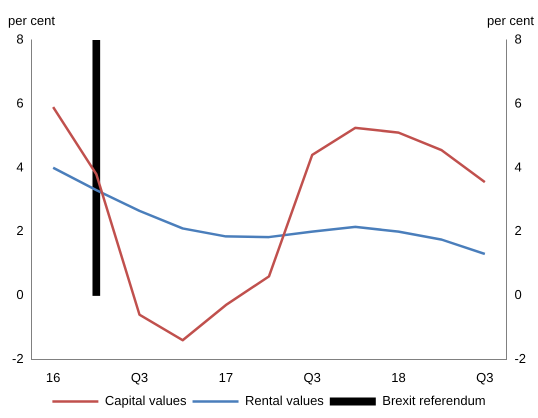  I want to click on y-tick-label: 0, so click(20, 294).